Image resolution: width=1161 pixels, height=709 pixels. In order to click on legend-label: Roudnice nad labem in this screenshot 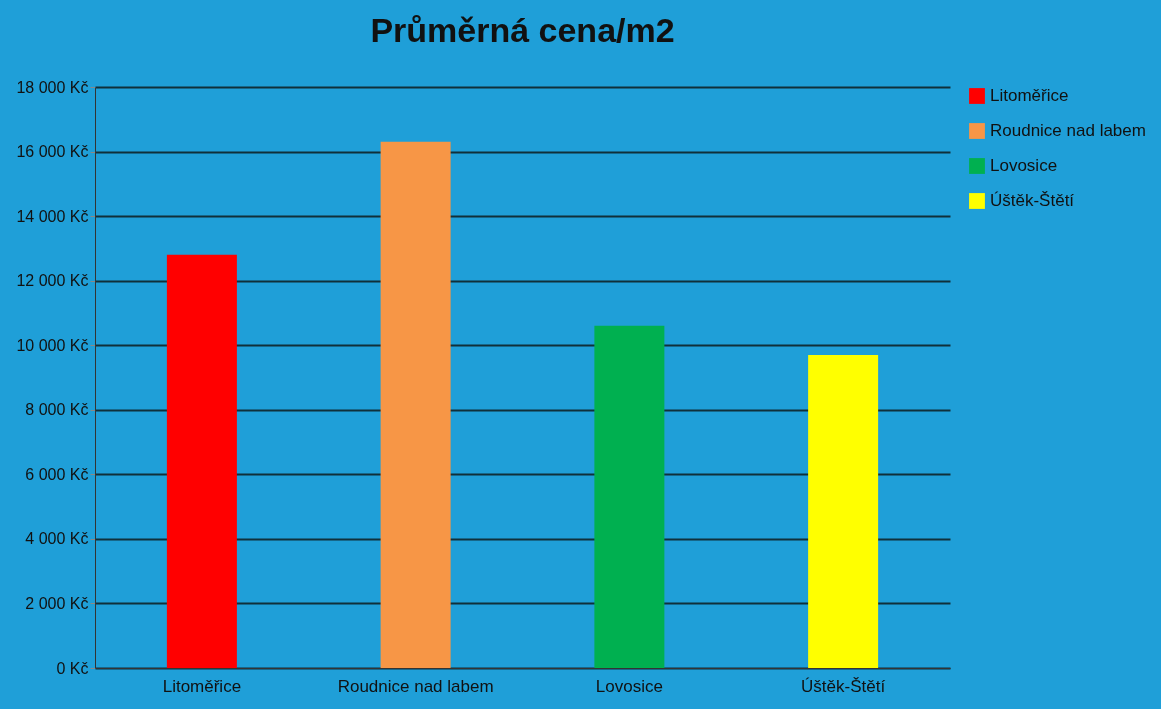, I will do `click(1068, 130)`.